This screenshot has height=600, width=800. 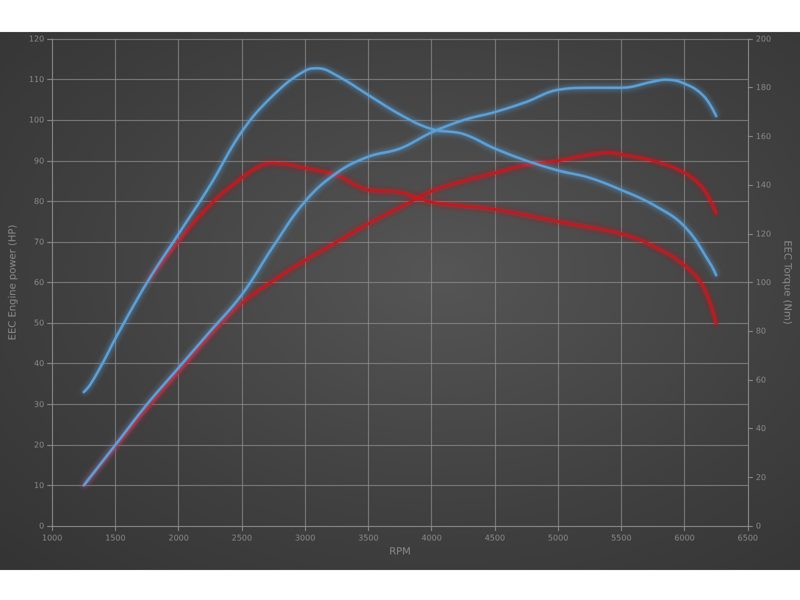 I want to click on y2-tick-label: 60, so click(x=761, y=379).